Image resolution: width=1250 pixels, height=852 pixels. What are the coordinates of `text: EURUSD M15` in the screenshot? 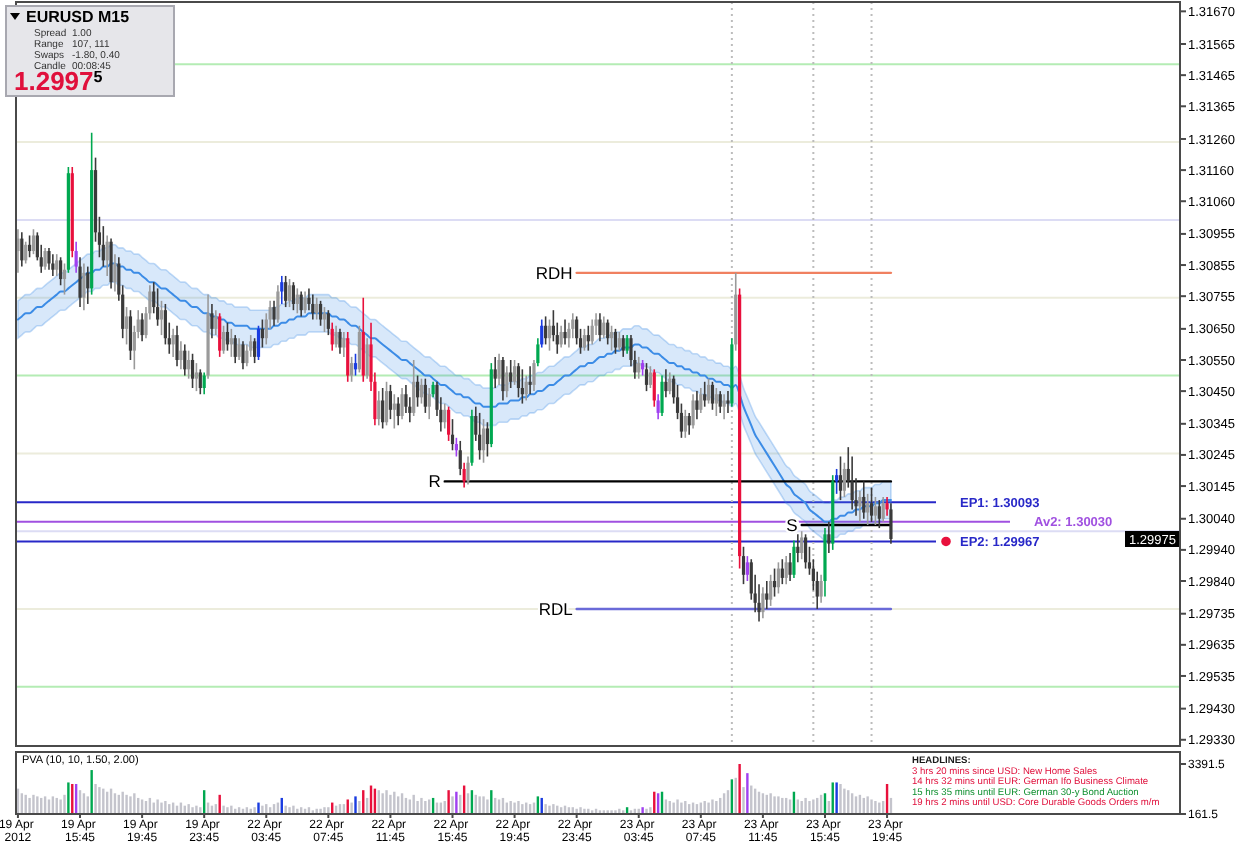 It's located at (78, 17).